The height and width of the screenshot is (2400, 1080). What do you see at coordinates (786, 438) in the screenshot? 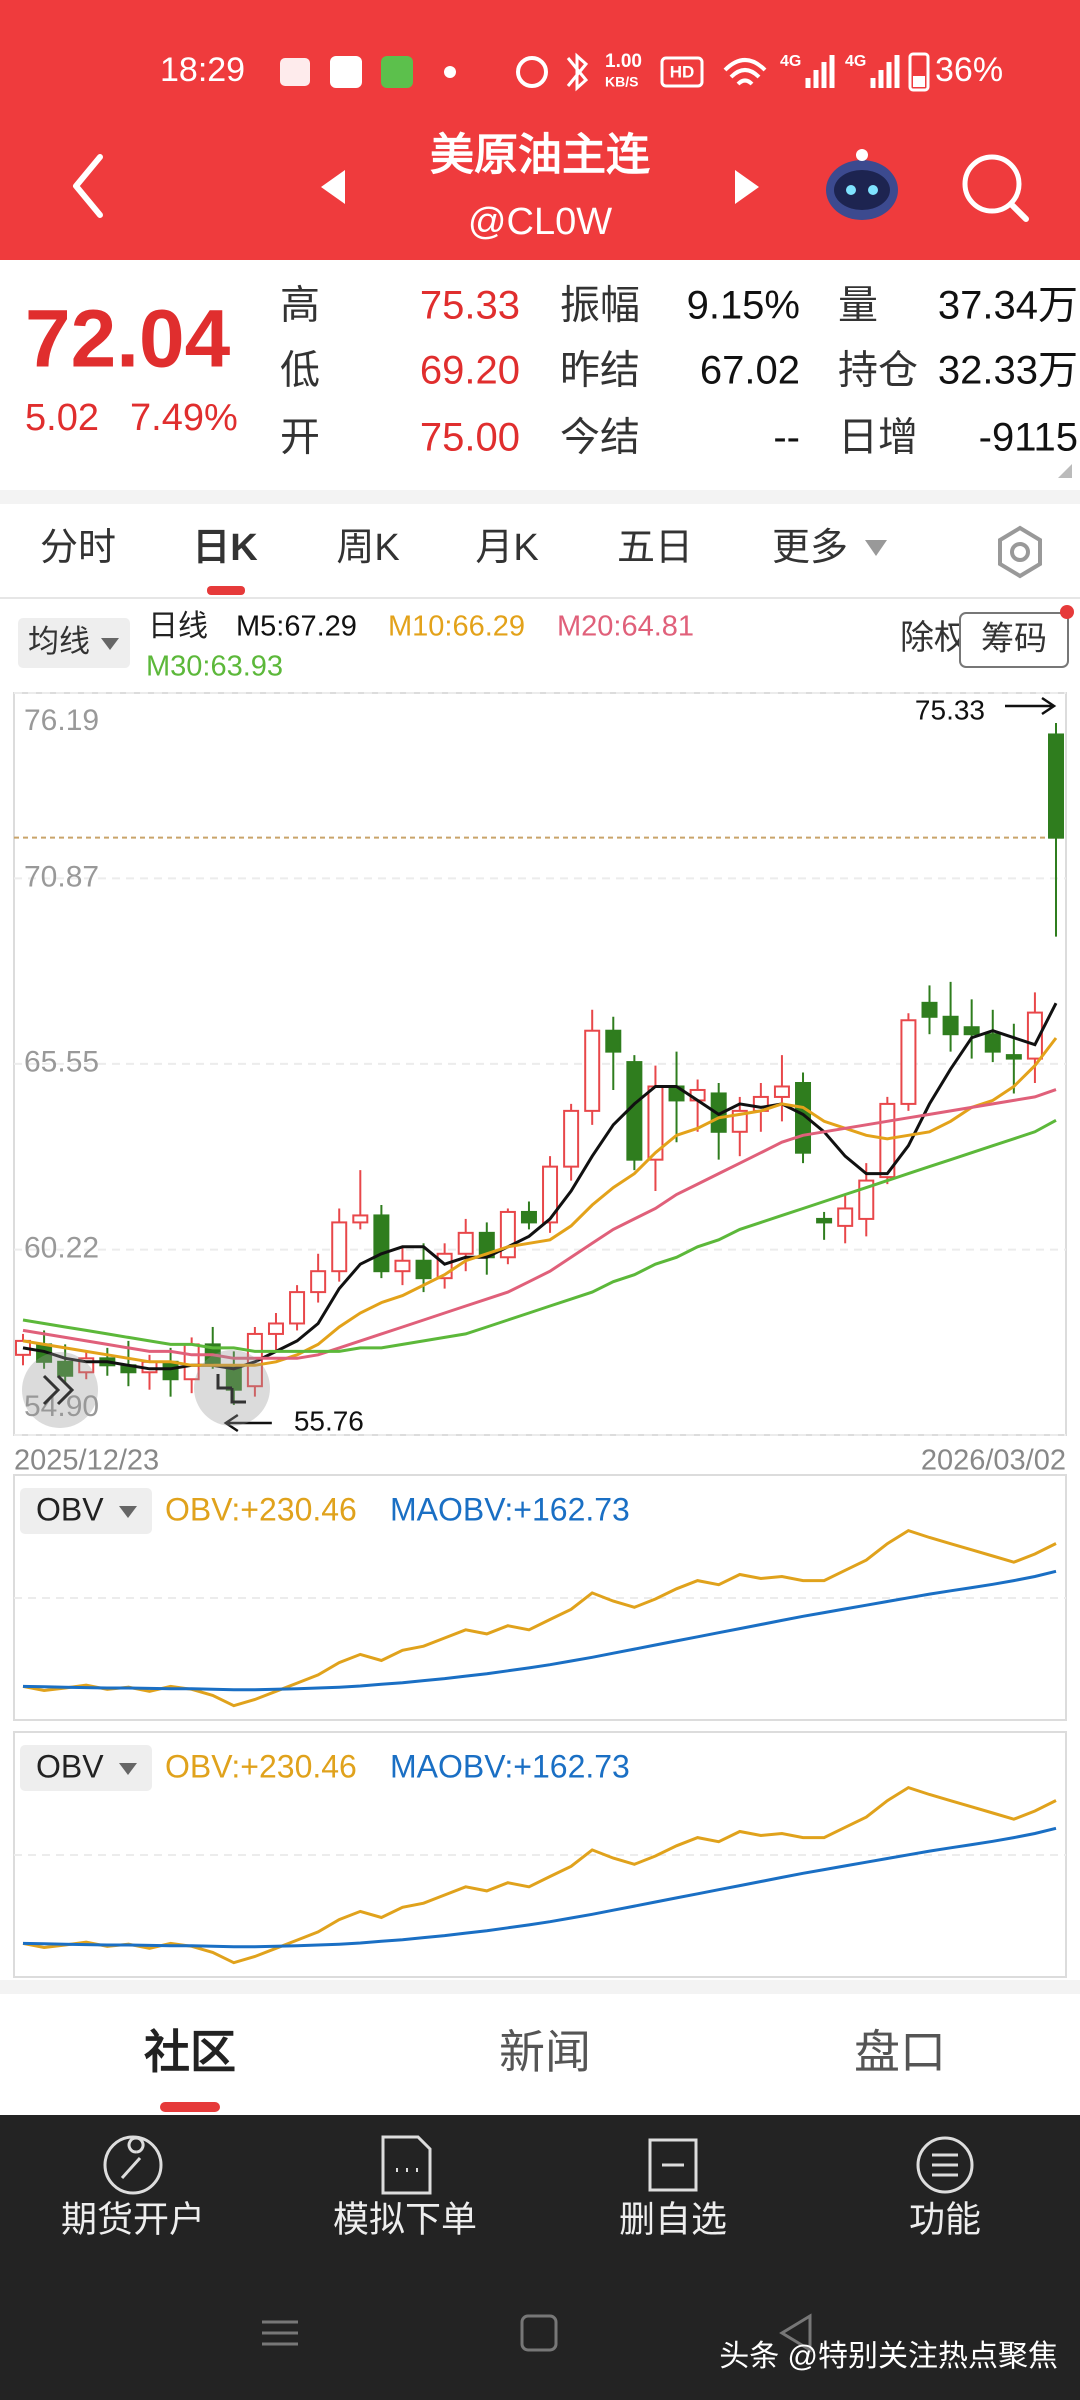
I see `quote-value: --` at bounding box center [786, 438].